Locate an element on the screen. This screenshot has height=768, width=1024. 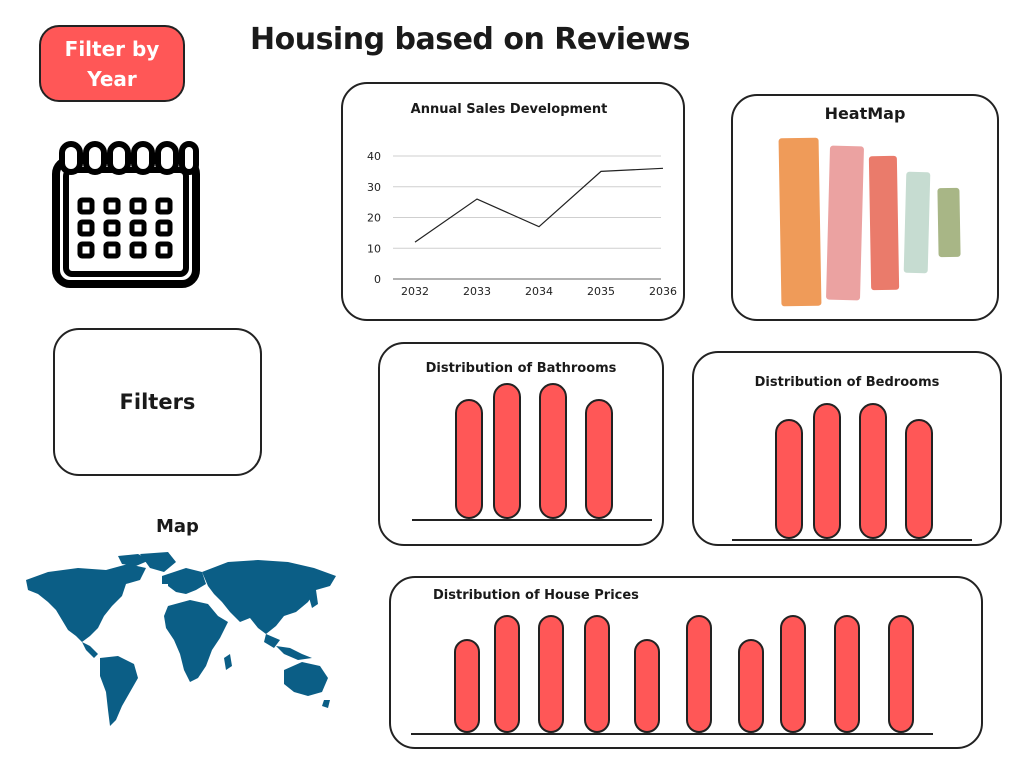
heatmap-title: HeatMap is located at coordinates (865, 113).